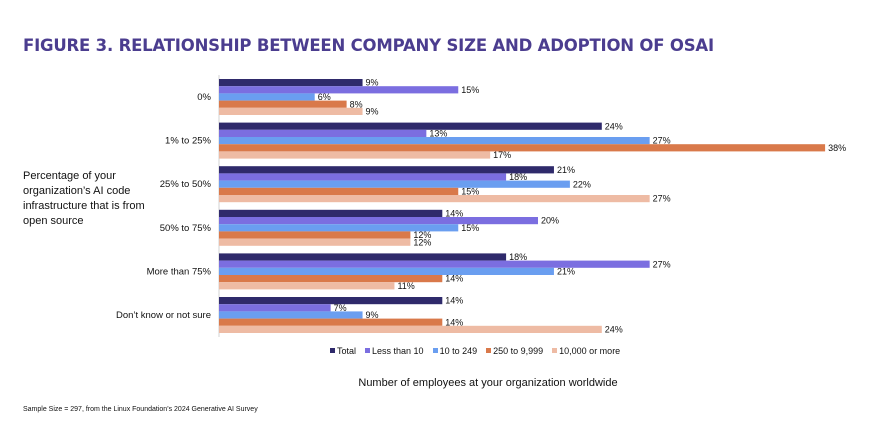 Image resolution: width=872 pixels, height=444 pixels. What do you see at coordinates (502, 155) in the screenshot?
I see `value-label: 17%` at bounding box center [502, 155].